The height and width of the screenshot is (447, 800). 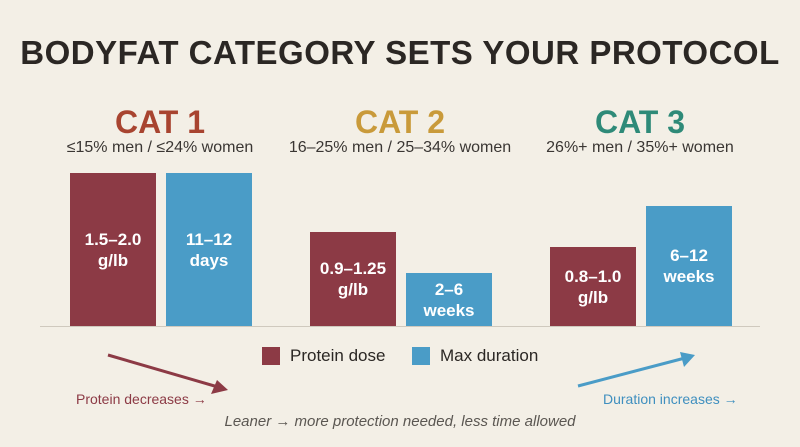 What do you see at coordinates (640, 122) in the screenshot?
I see `category-label-cat3: CAT 3` at bounding box center [640, 122].